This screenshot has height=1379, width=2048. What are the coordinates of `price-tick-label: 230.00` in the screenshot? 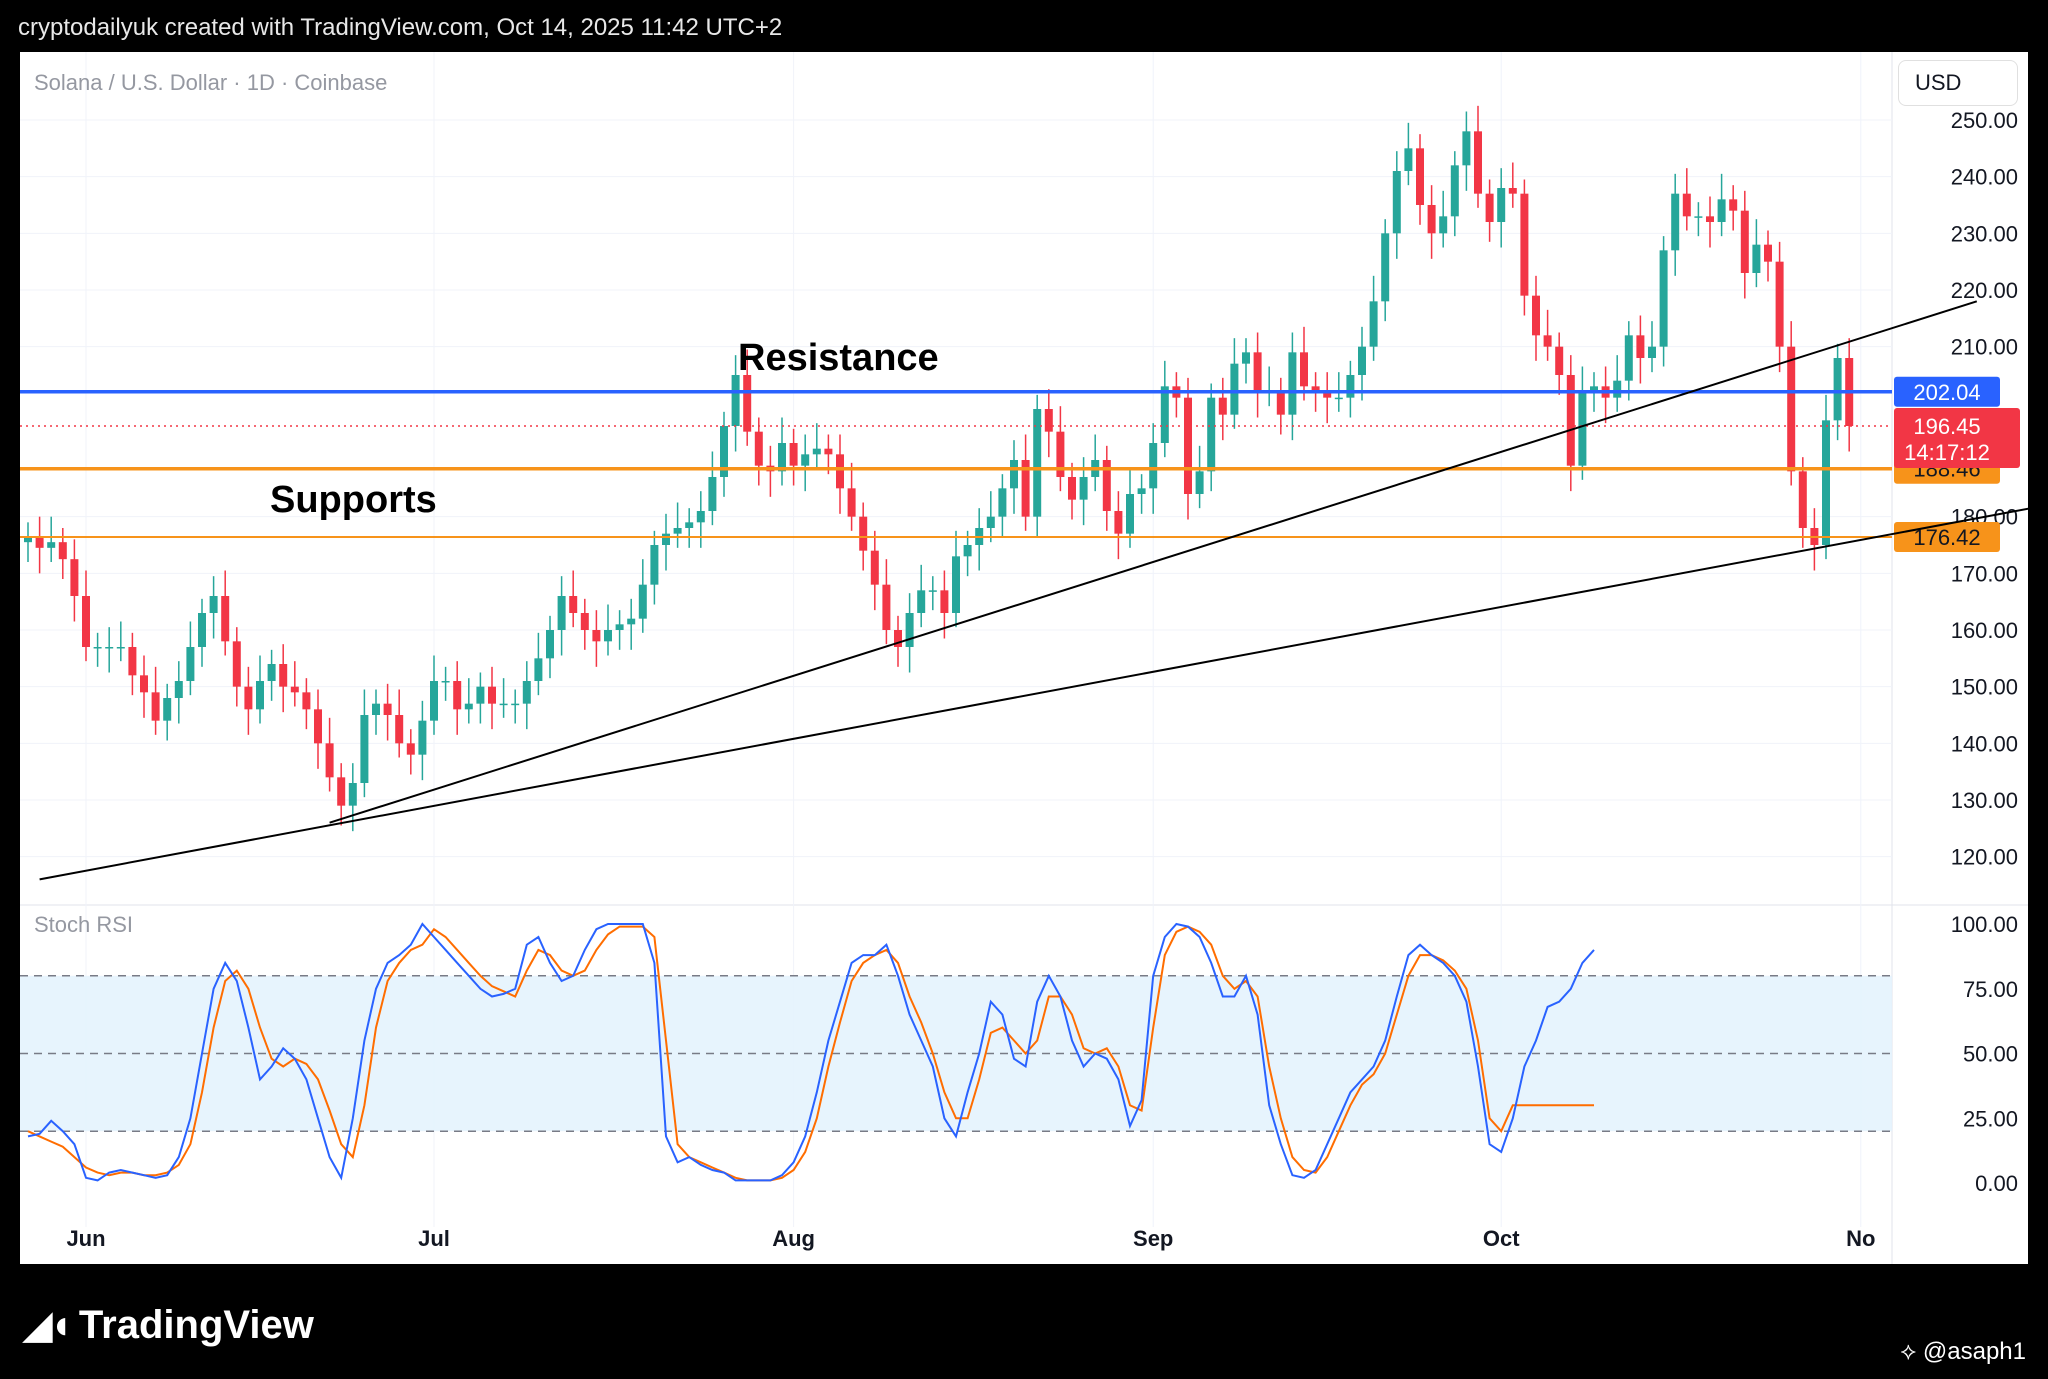 It's located at (1984, 233).